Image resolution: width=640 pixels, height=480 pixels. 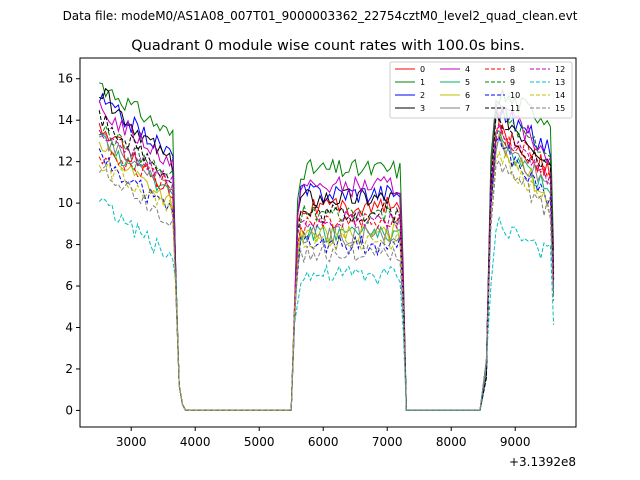 I want to click on legend-label-6: 6, so click(x=467, y=95).